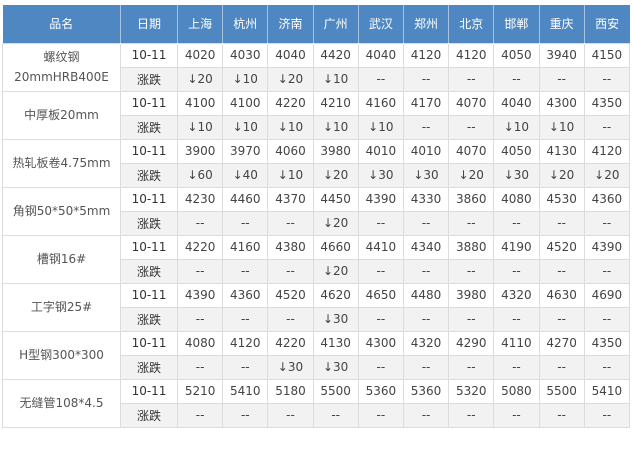  Describe the element at coordinates (200, 247) in the screenshot. I see `price-cell: 4220` at that location.